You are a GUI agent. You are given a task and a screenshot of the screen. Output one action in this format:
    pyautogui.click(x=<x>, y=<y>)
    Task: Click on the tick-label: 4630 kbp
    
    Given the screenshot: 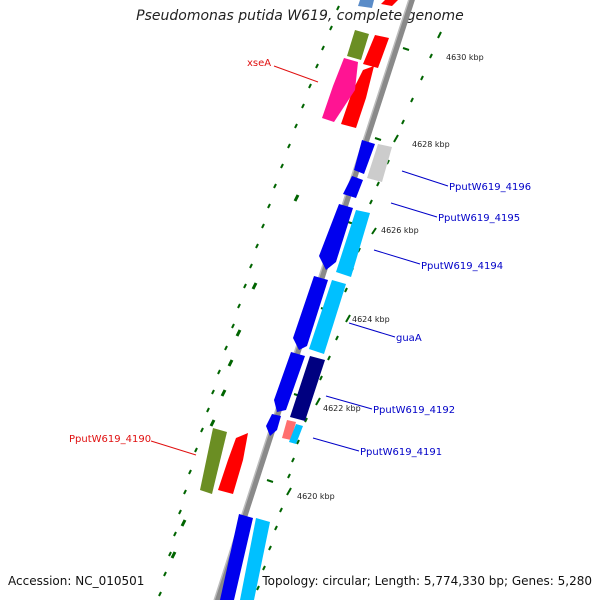 What is the action you would take?
    pyautogui.click(x=465, y=57)
    